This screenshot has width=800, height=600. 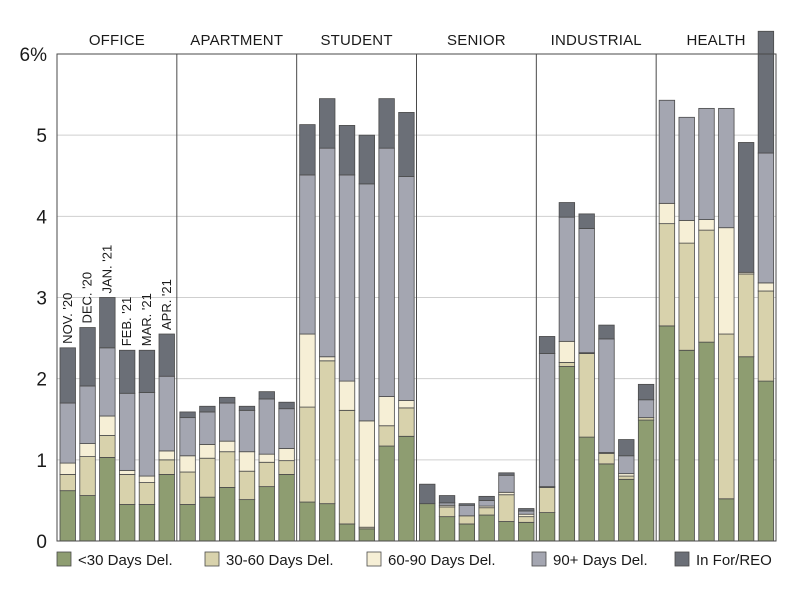 What do you see at coordinates (207, 451) in the screenshot?
I see `bar-segment-apartment-1-s2` at bounding box center [207, 451].